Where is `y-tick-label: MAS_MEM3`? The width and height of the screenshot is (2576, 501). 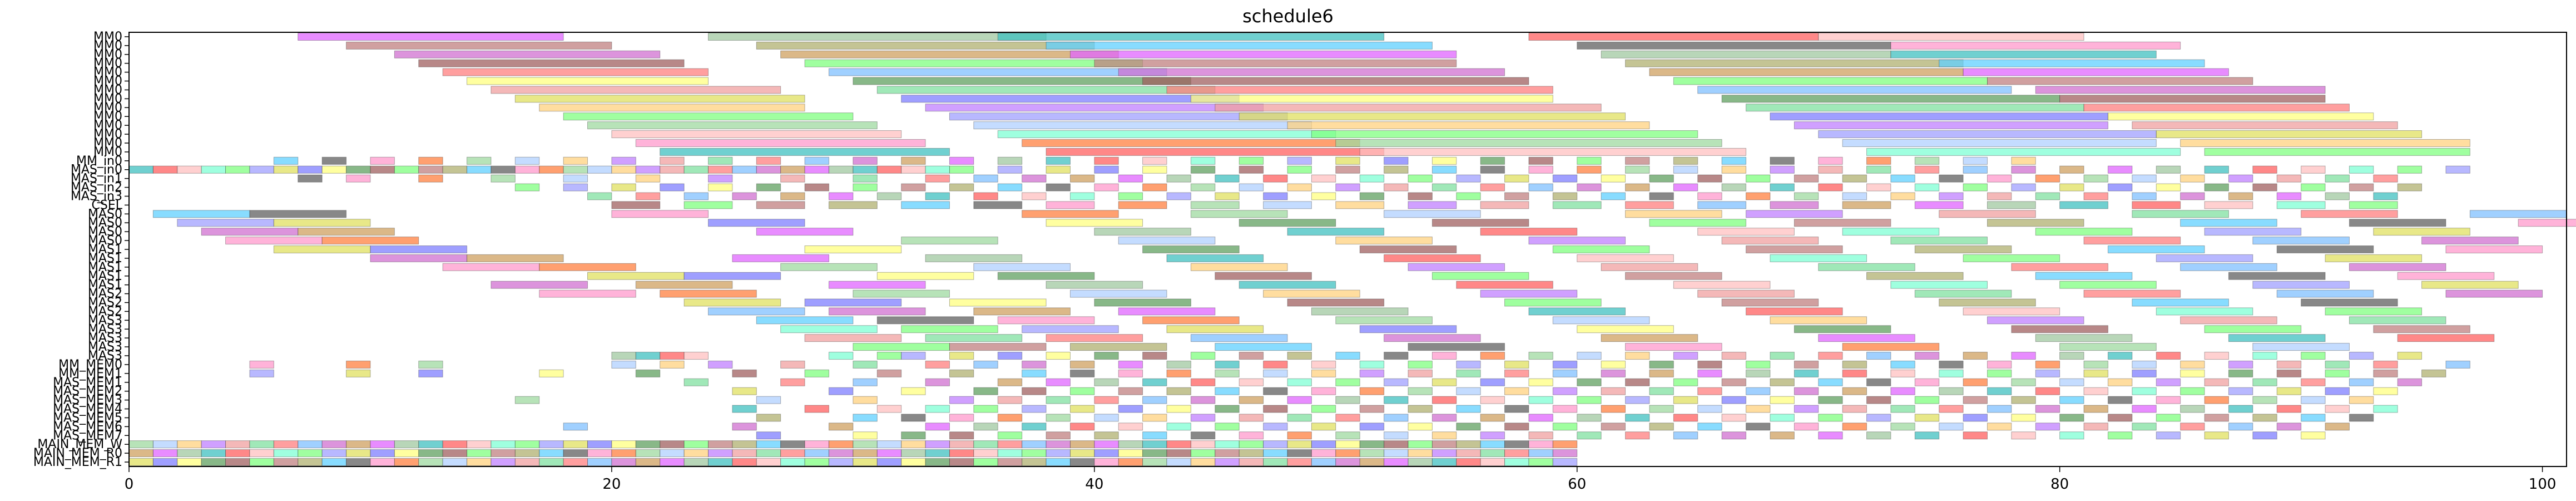
y-tick-label: MAS_MEM3 is located at coordinates (87, 400).